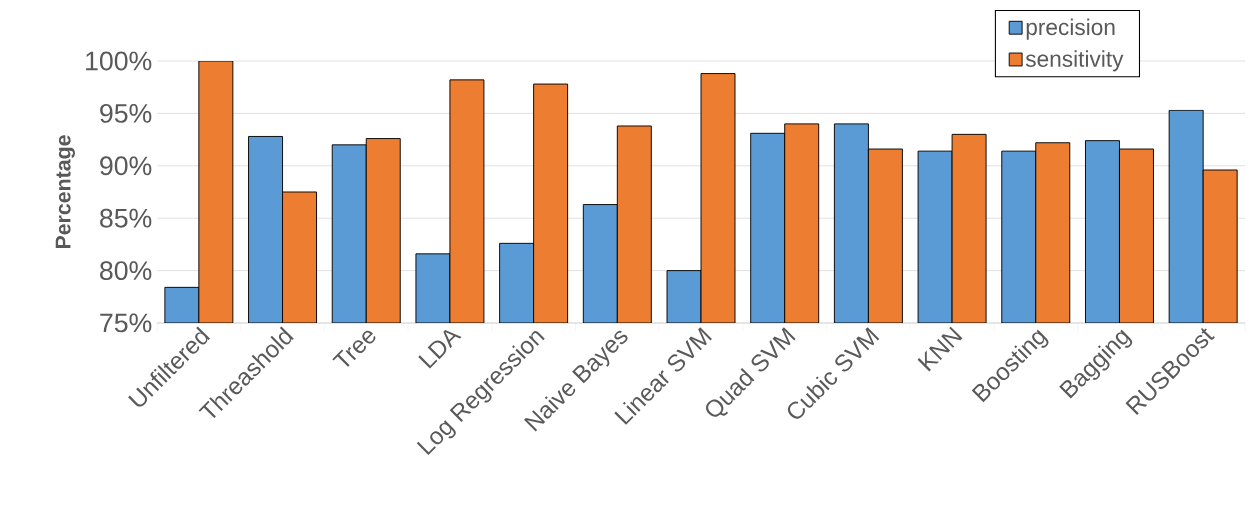 The image size is (1252, 529). I want to click on legend-label: sensitivity, so click(1074, 61).